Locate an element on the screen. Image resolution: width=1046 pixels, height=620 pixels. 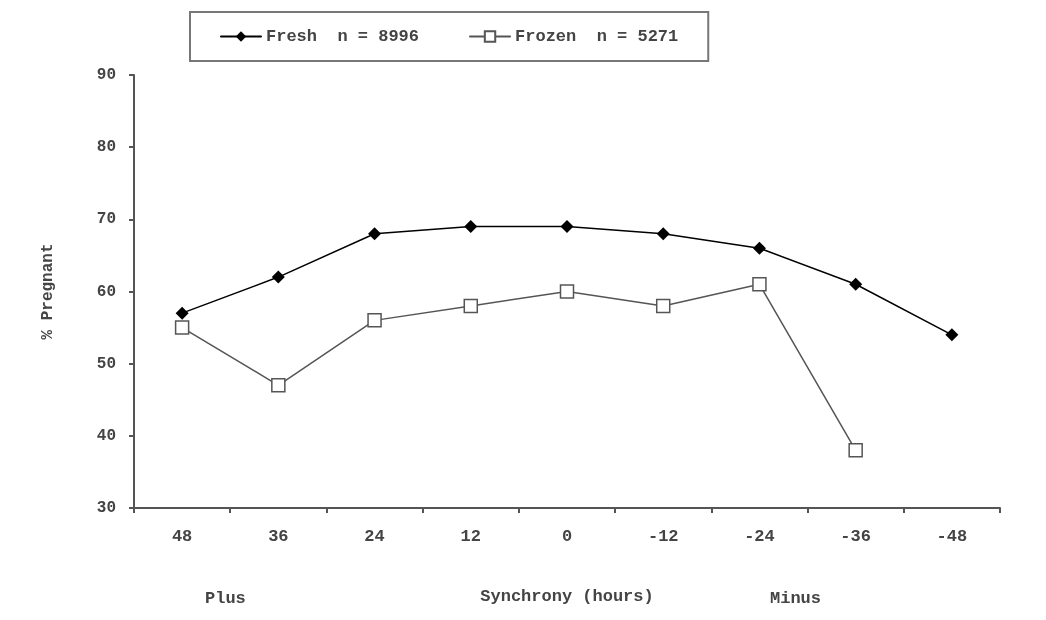
y-tick-label: 60 is located at coordinates (106, 291).